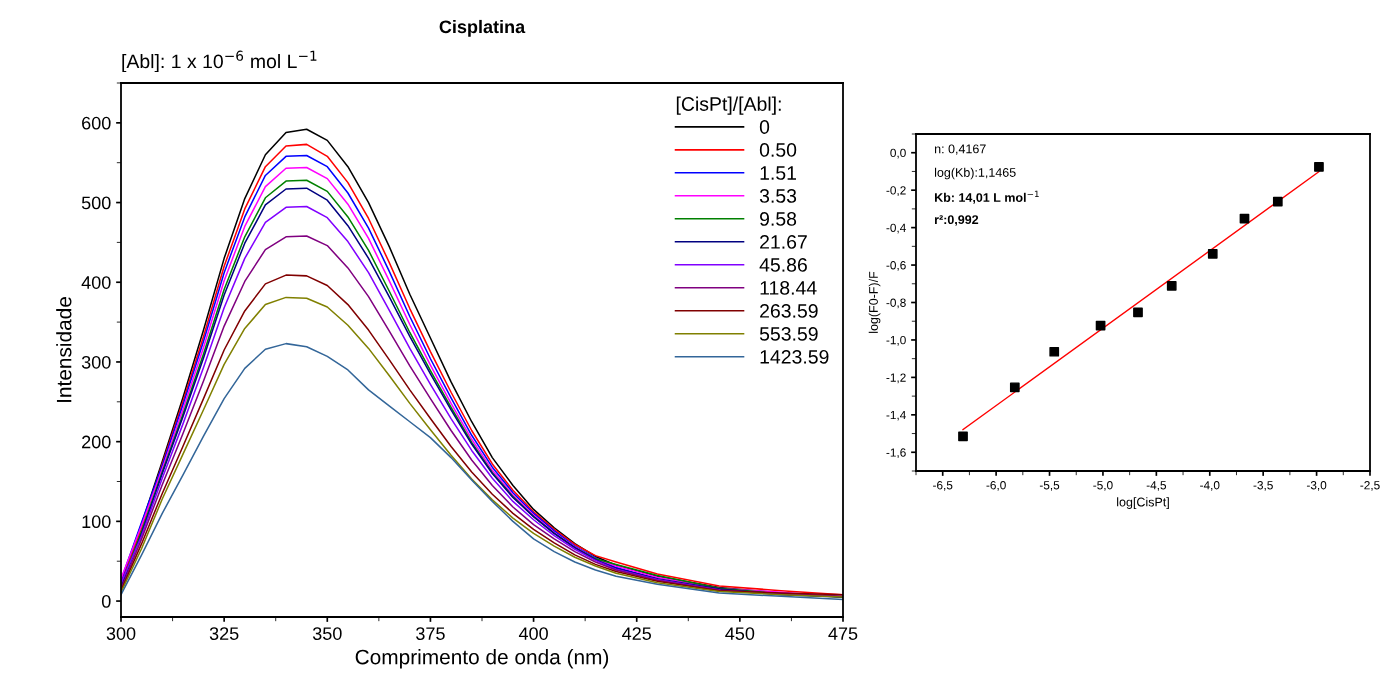 Image resolution: width=1387 pixels, height=697 pixels. Describe the element at coordinates (778, 196) in the screenshot. I see `legend-label: 3.53` at that location.